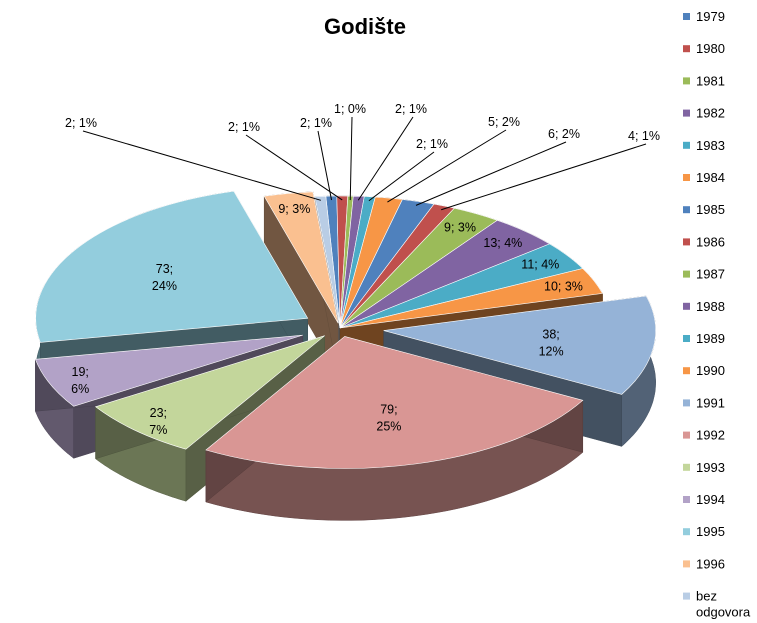 The image size is (757, 623). What do you see at coordinates (686, 596) in the screenshot?
I see `legend-swatch-bez-odgovora` at bounding box center [686, 596].